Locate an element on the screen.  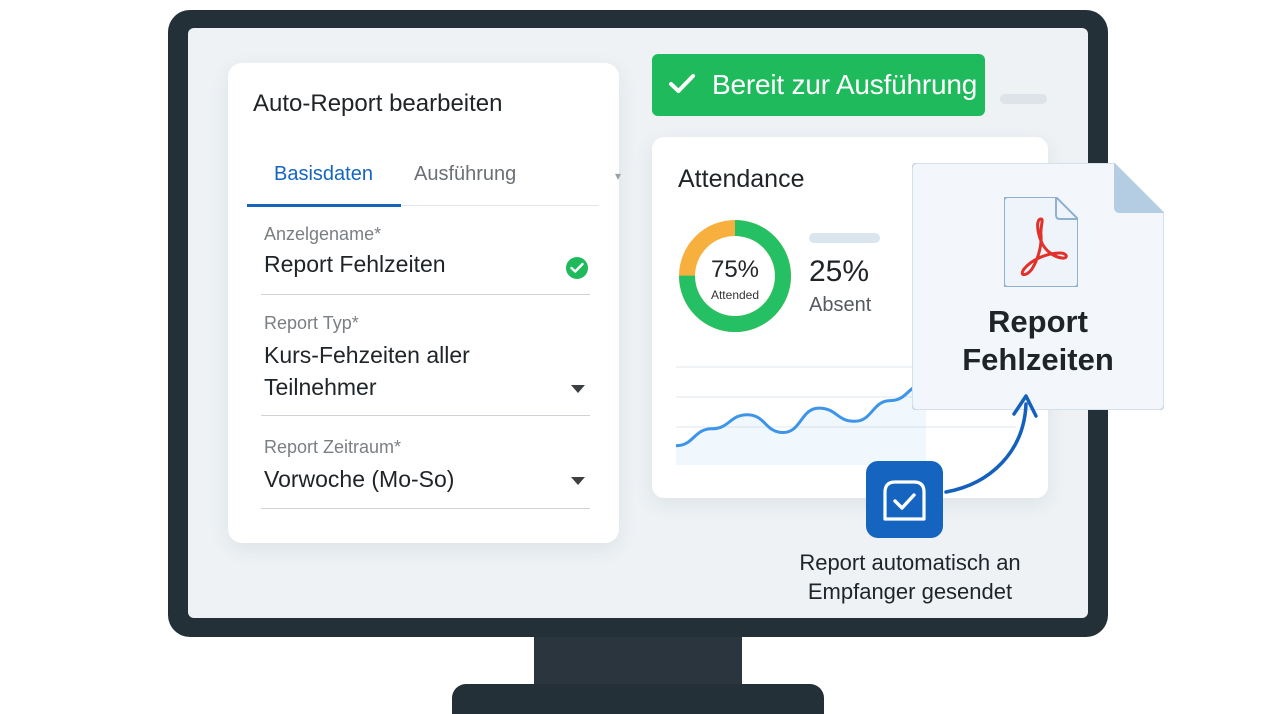
report-file-title: Report Fehlzeiten is located at coordinates (1038, 341).